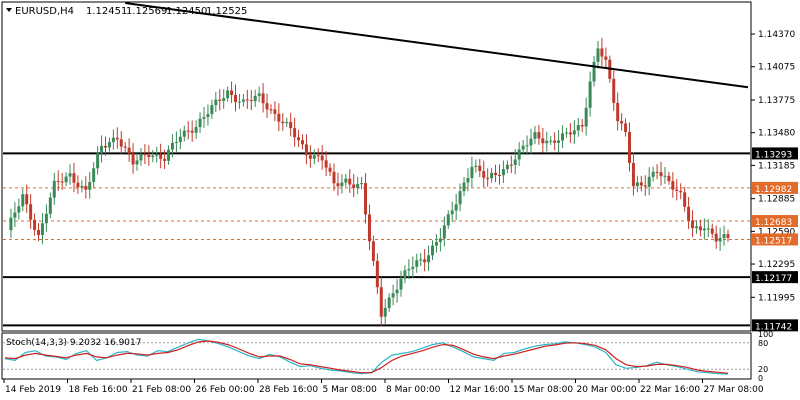 The image size is (800, 400). Describe the element at coordinates (366, 357) in the screenshot. I see `stochastic-signal-line` at that location.